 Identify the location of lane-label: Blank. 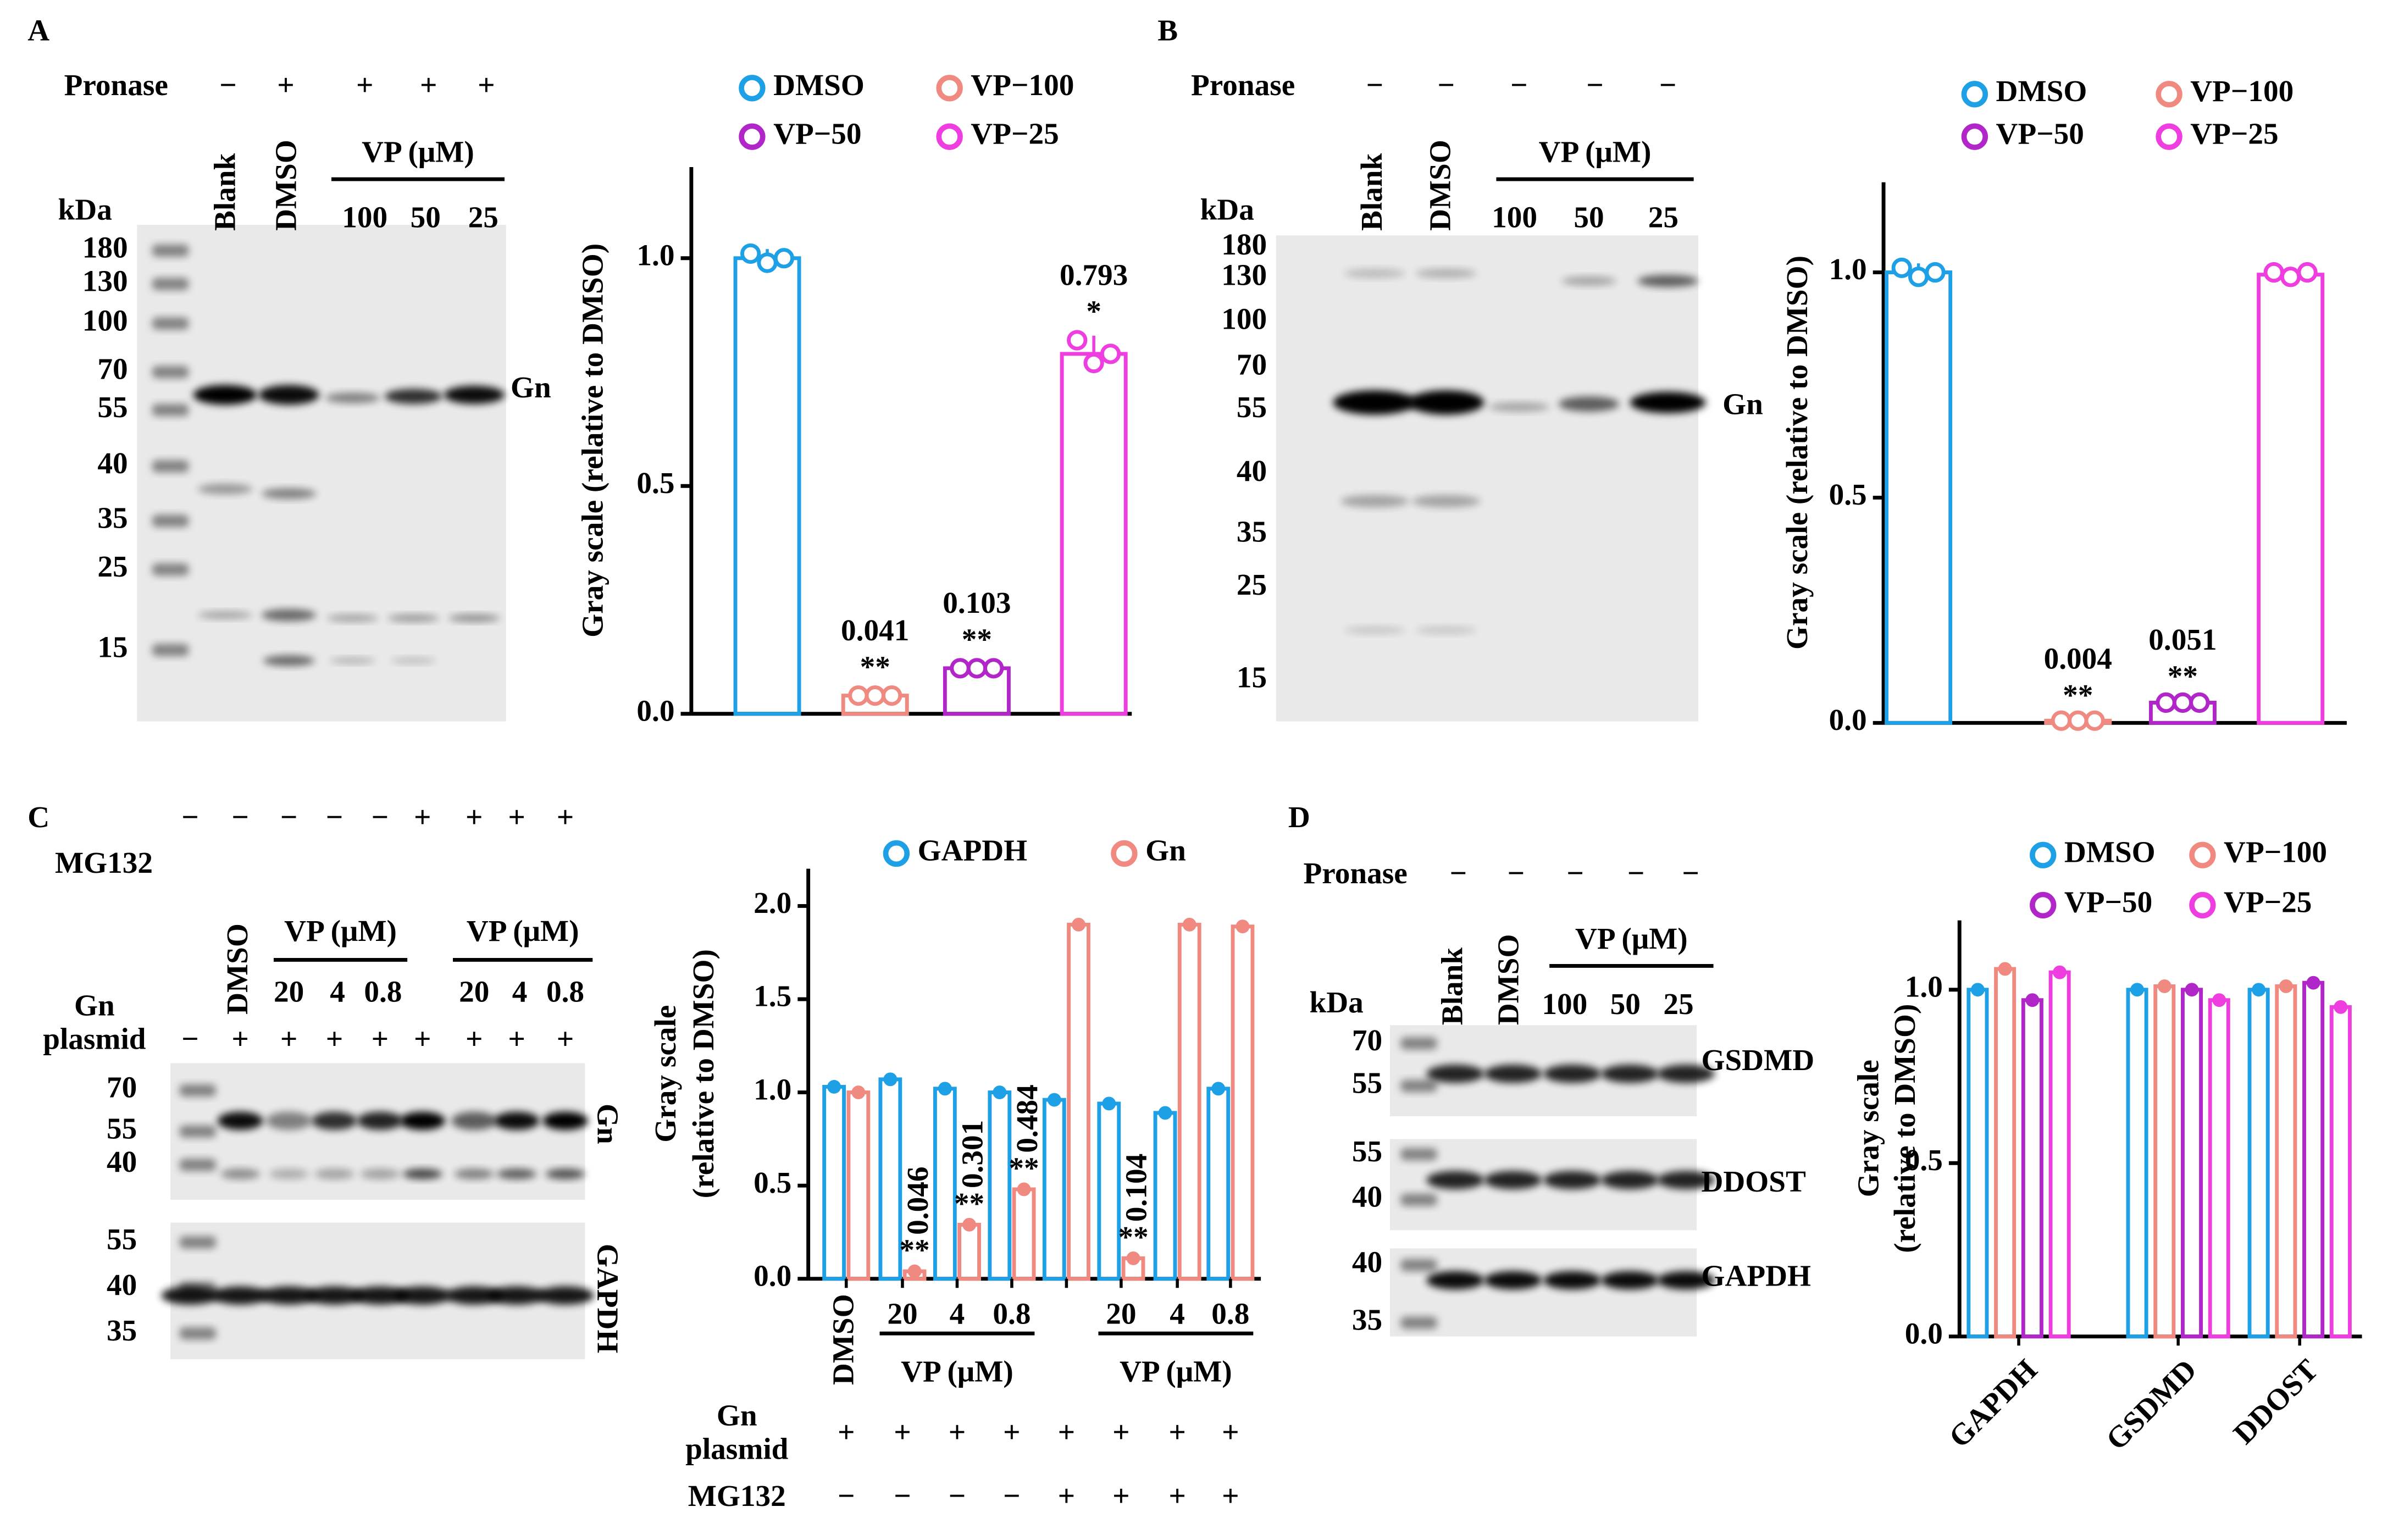
(1372, 192).